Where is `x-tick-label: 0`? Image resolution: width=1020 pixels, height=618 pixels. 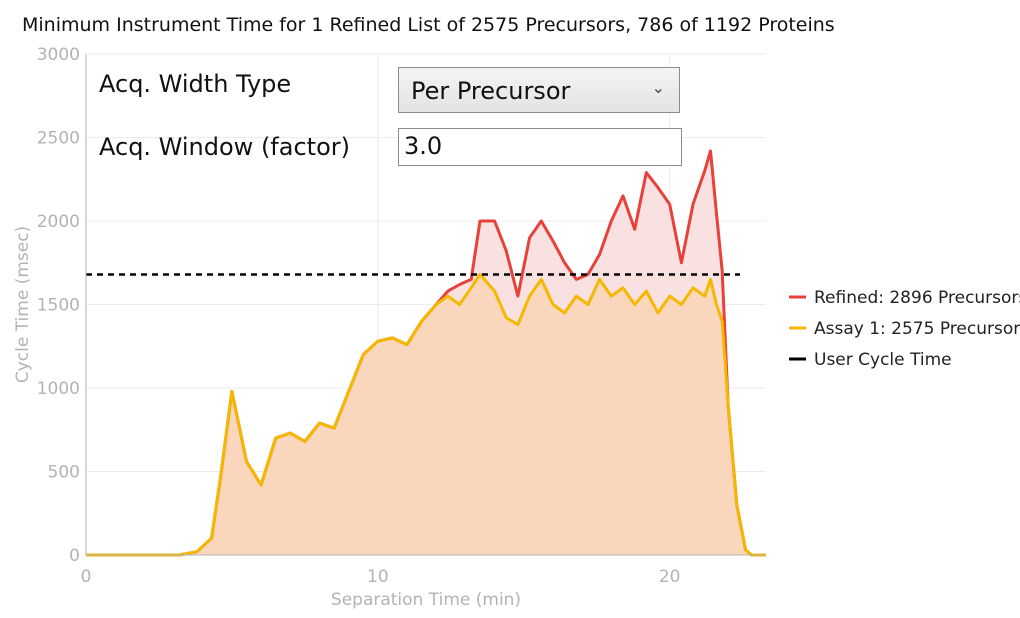 x-tick-label: 0 is located at coordinates (86, 577).